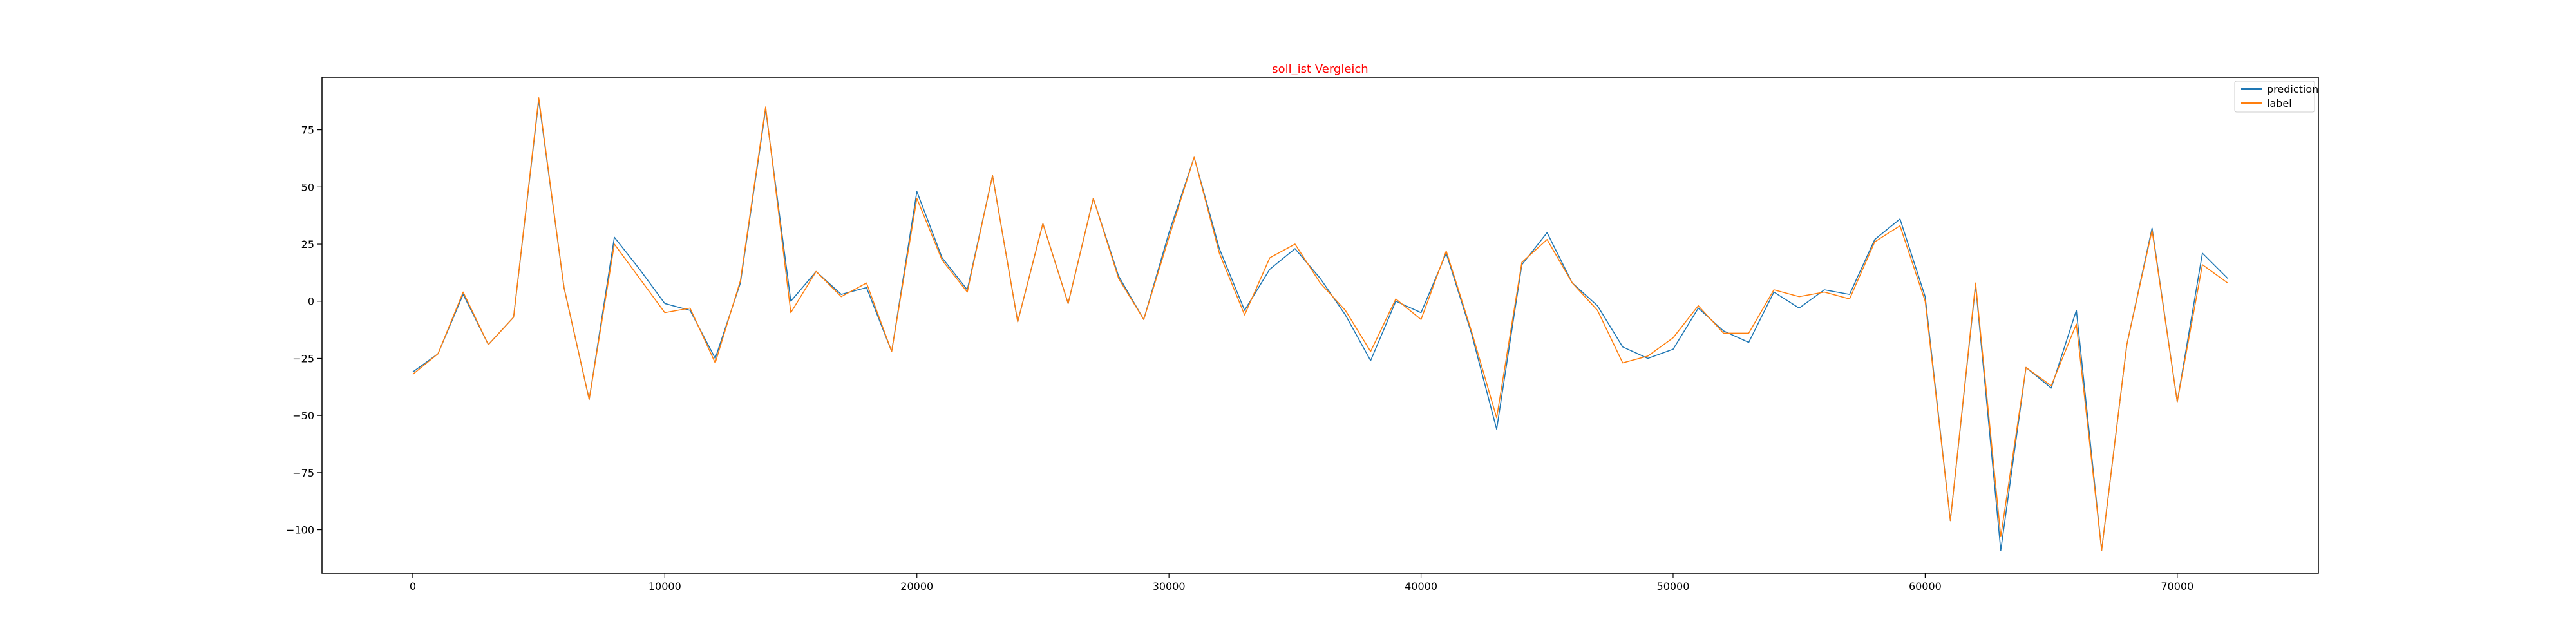  What do you see at coordinates (2293, 89) in the screenshot?
I see `legend-label-prediction: prediction` at bounding box center [2293, 89].